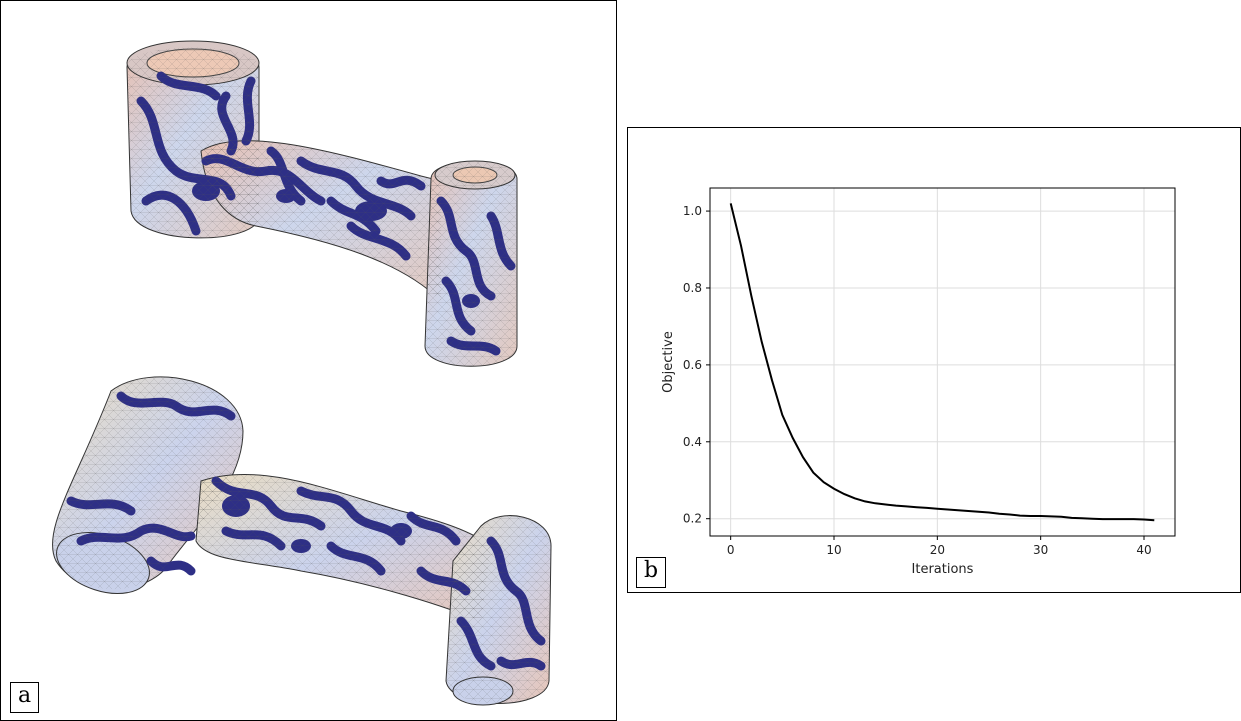  Describe the element at coordinates (25, 697) in the screenshot. I see `panel-a-tag: a` at that location.